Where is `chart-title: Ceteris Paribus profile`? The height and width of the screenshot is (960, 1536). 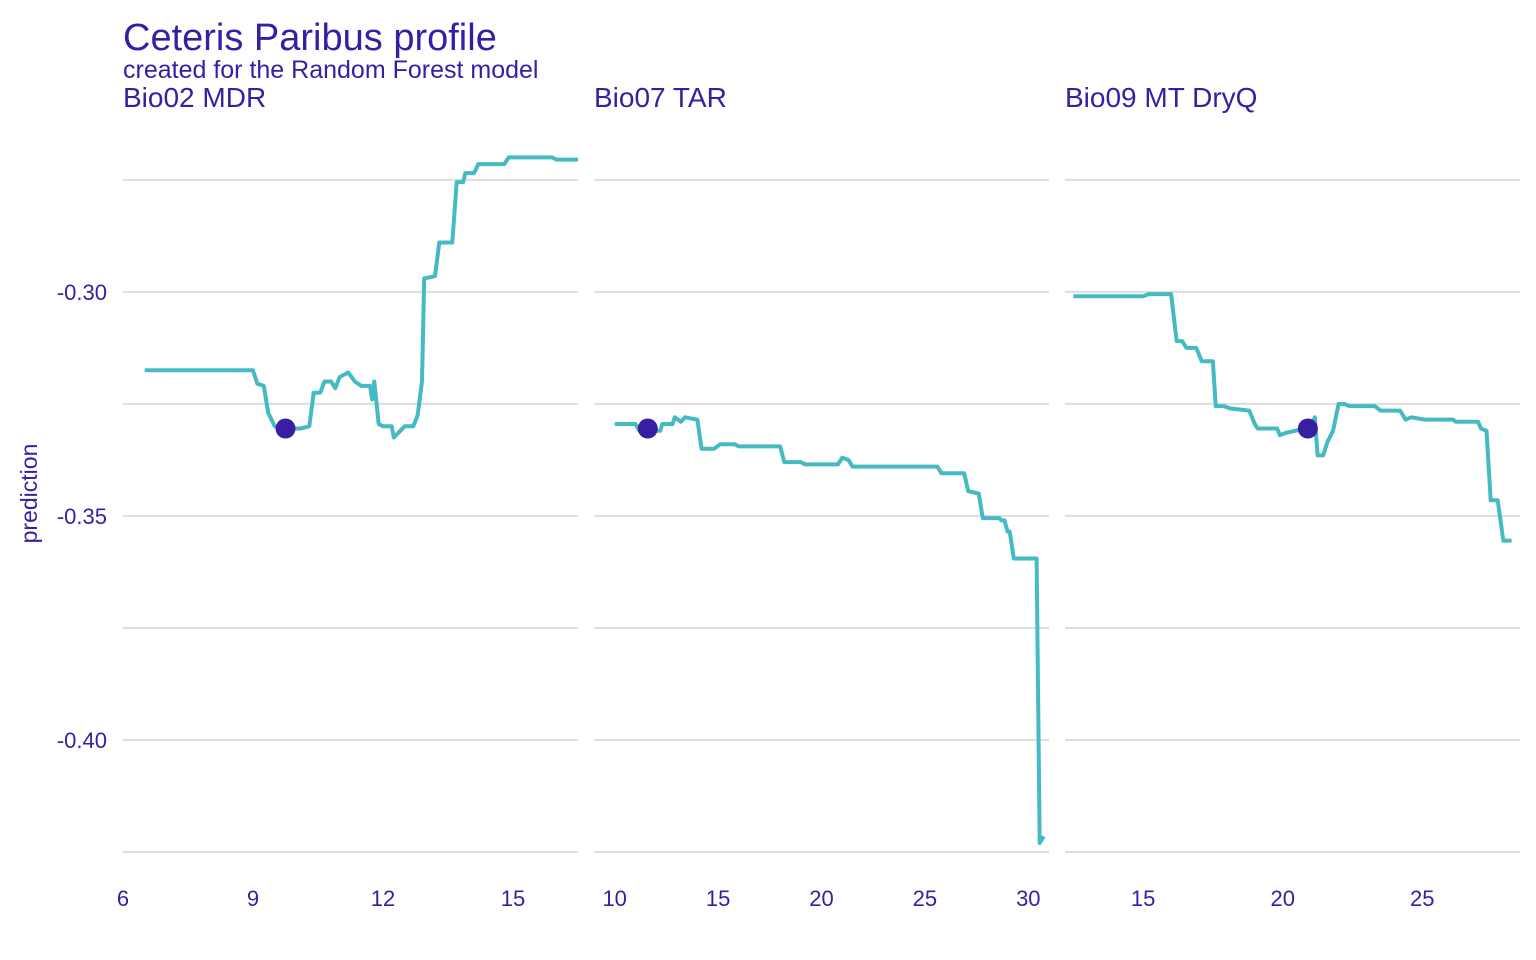
chart-title: Ceteris Paribus profile is located at coordinates (310, 38).